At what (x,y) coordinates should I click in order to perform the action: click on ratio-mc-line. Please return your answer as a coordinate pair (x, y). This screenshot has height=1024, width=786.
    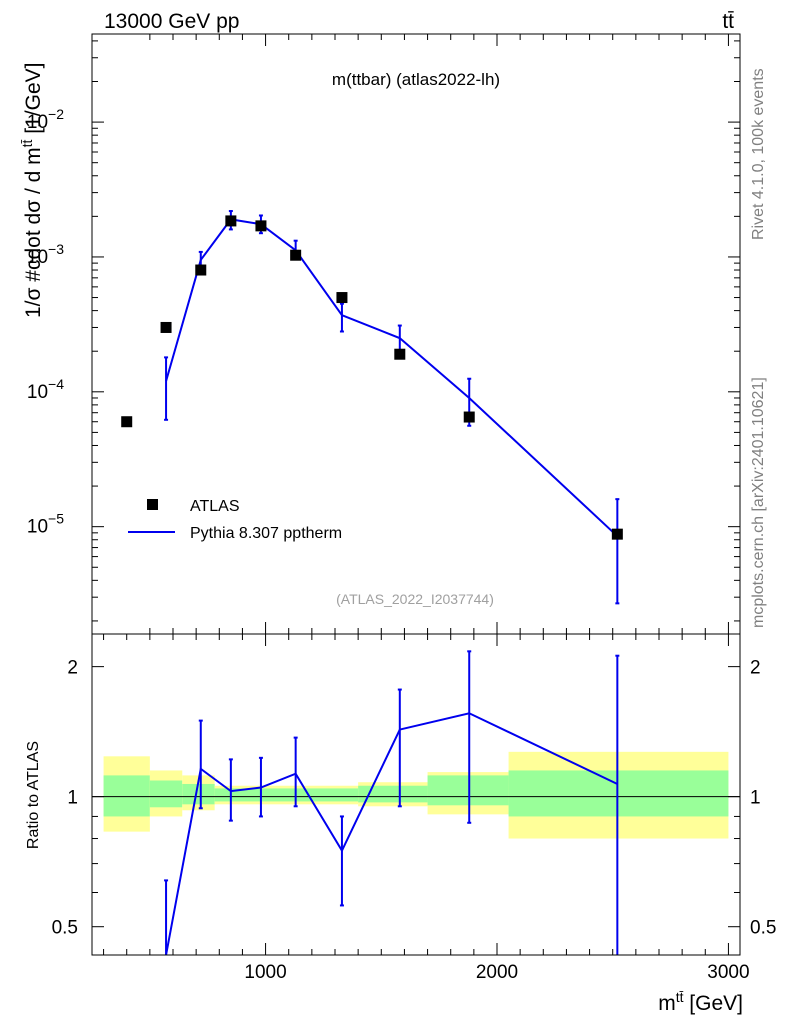
    Looking at the image, I should click on (391, 834).